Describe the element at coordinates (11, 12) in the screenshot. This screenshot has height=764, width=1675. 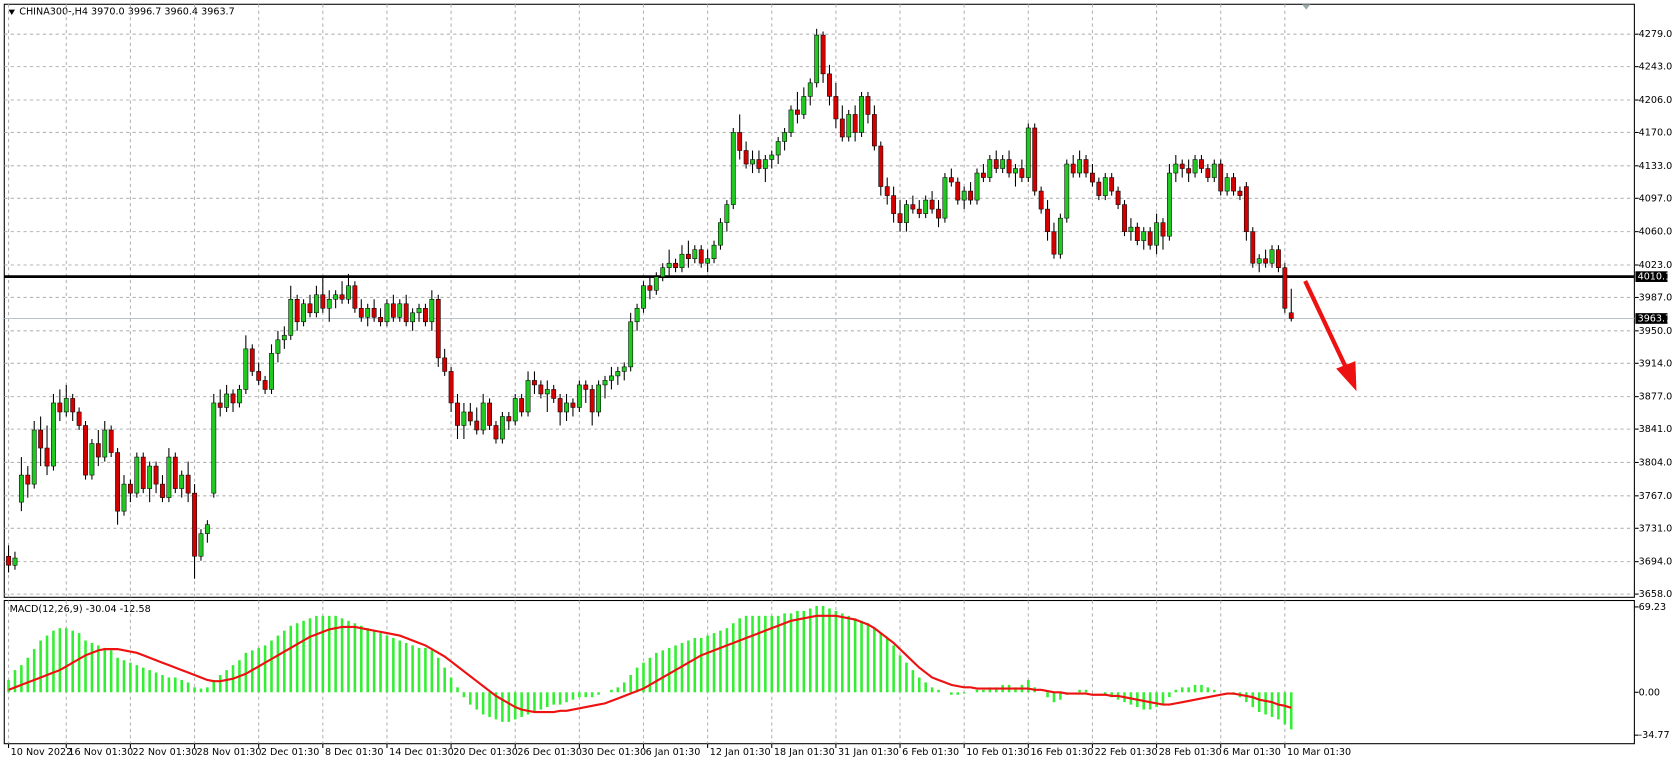
I see `menu-triangle` at that location.